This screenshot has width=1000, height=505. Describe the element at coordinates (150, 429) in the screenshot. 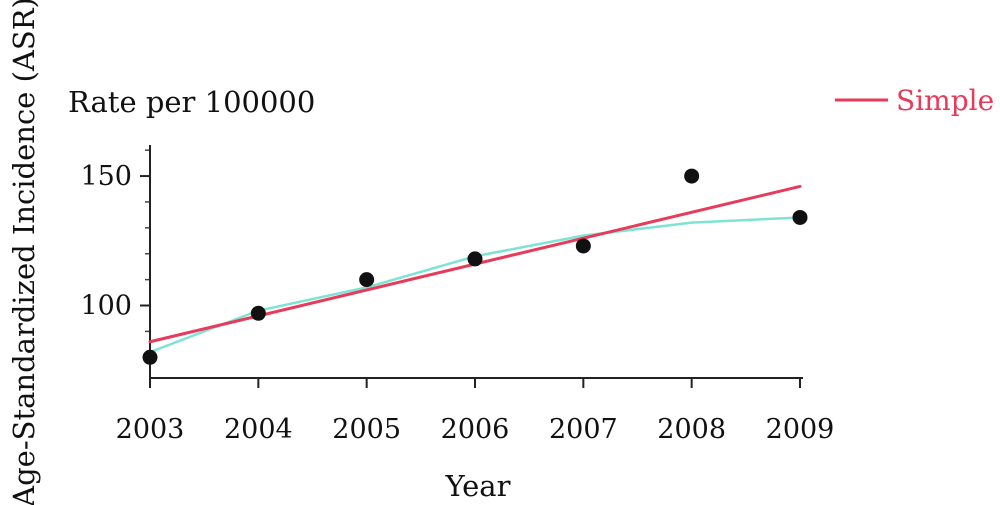

I see `x-tick-label: 2003` at that location.